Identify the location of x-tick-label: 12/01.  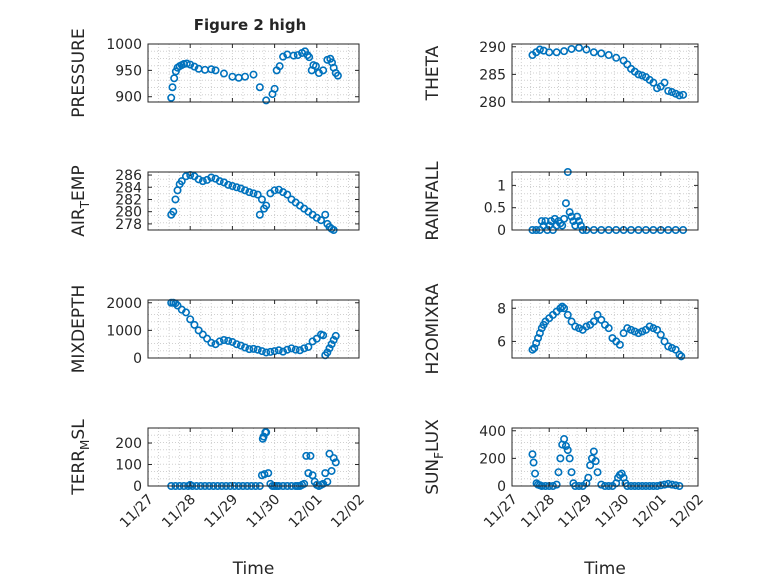
(306, 512).